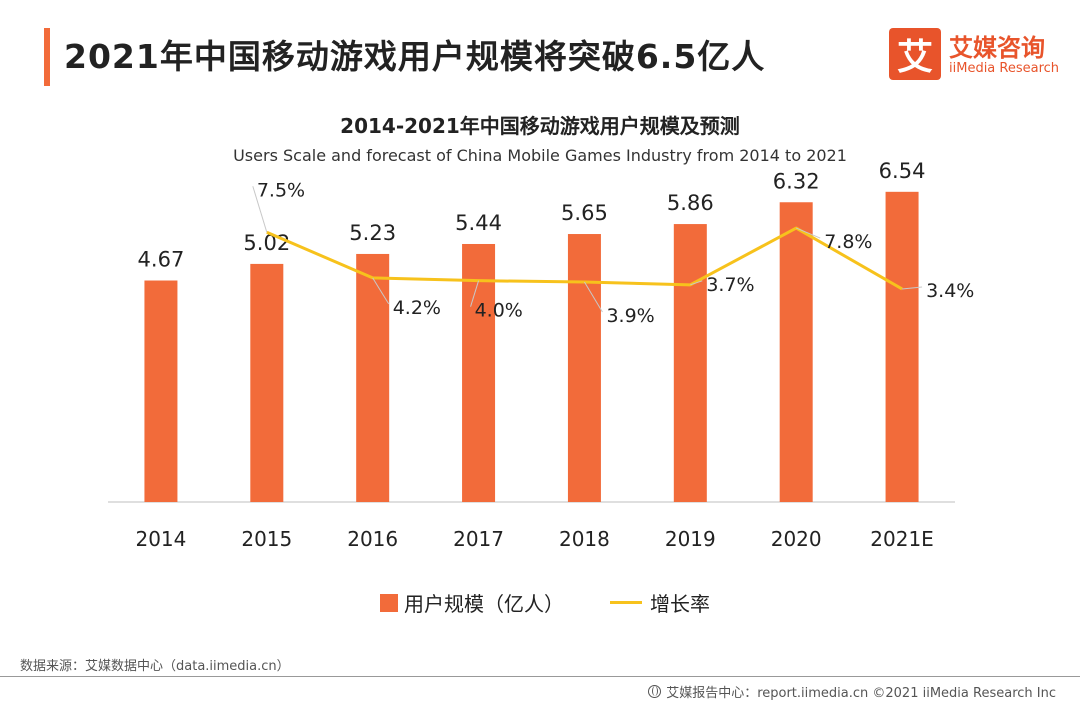 The image size is (1080, 702). Describe the element at coordinates (266, 243) in the screenshot. I see `bar-value-label: 5.02` at that location.